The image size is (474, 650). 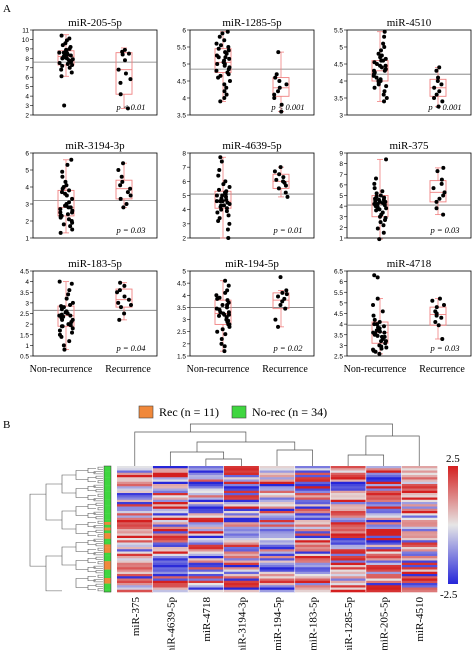 I want to click on y-tick-label: 5, so click(x=184, y=272).